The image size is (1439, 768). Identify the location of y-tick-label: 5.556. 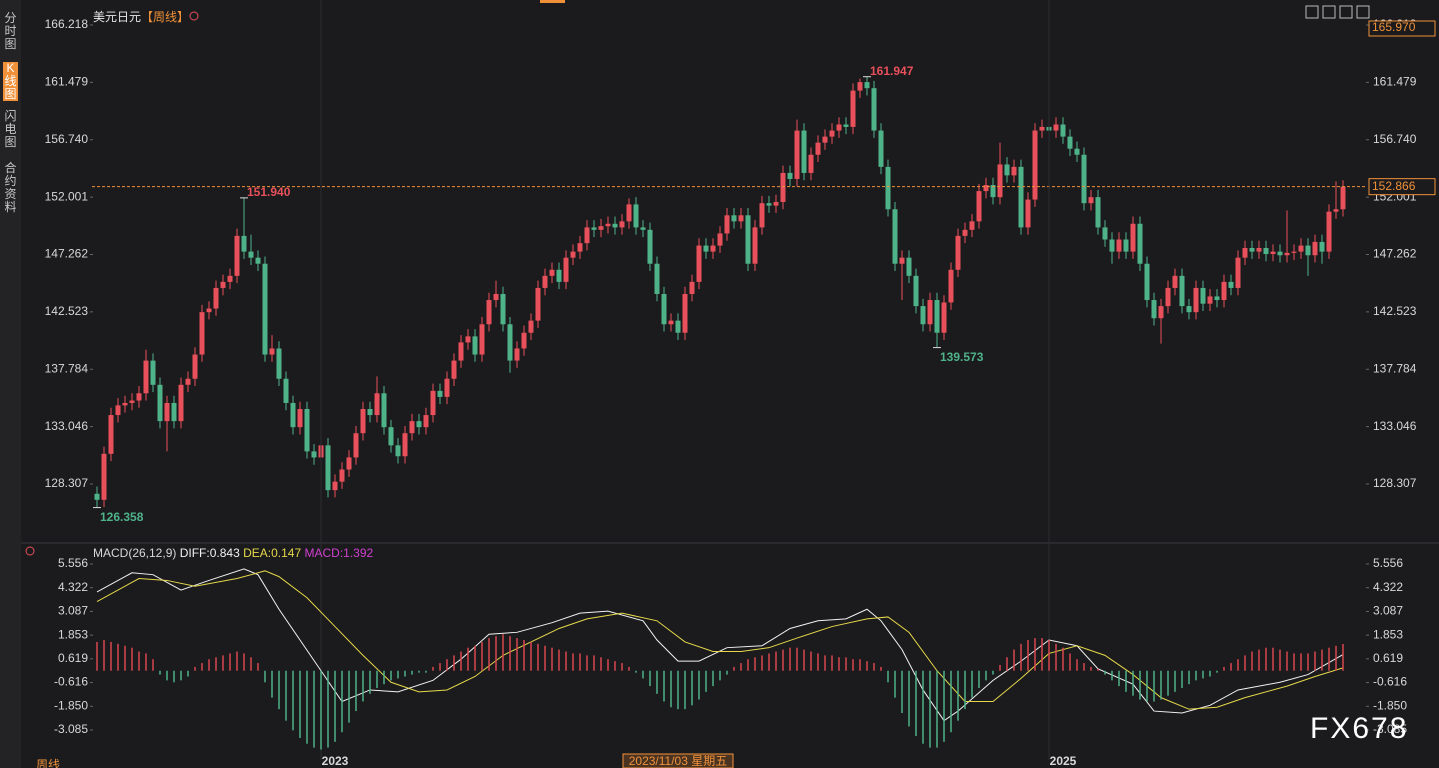
(73, 563).